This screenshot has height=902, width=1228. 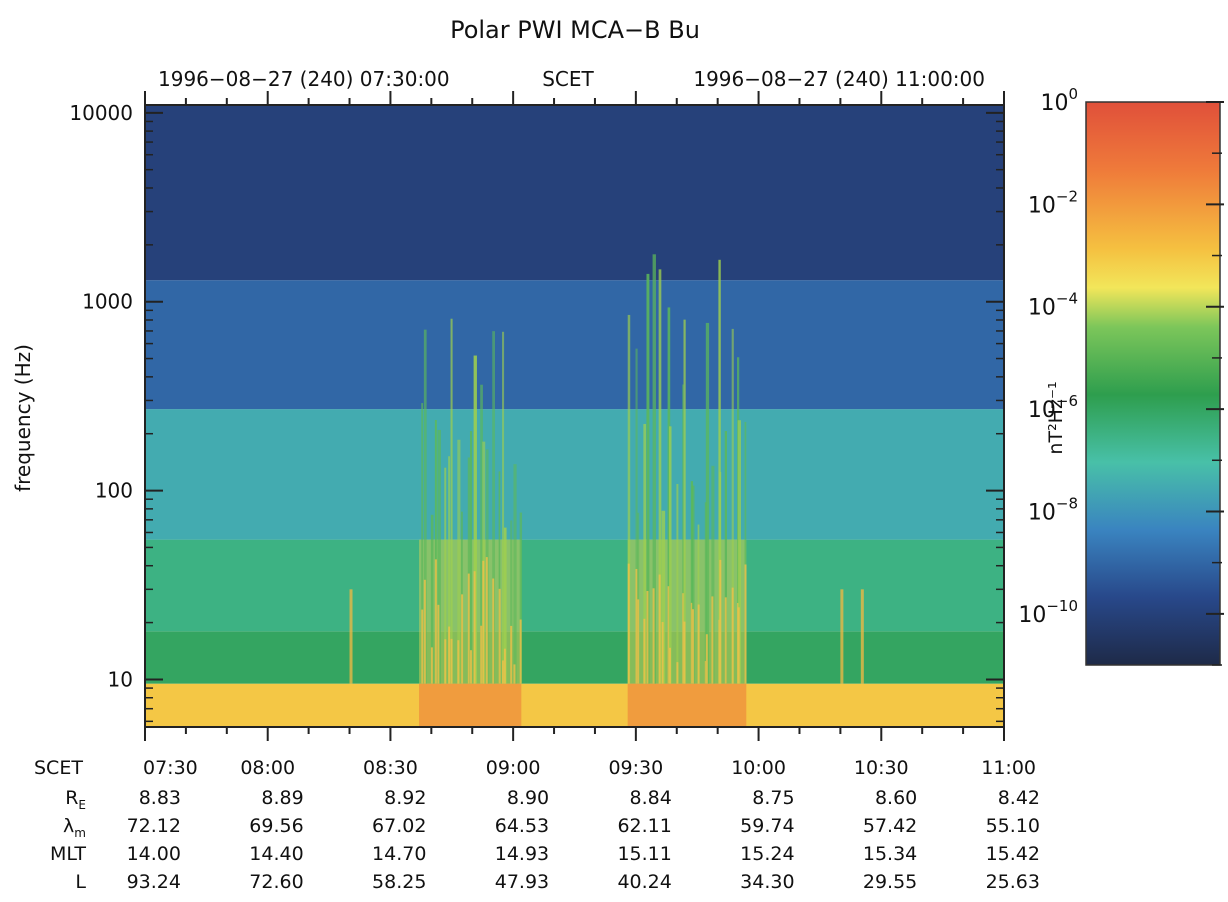 I want to click on colorbar-tick-exponent: −6, so click(x=1067, y=401).